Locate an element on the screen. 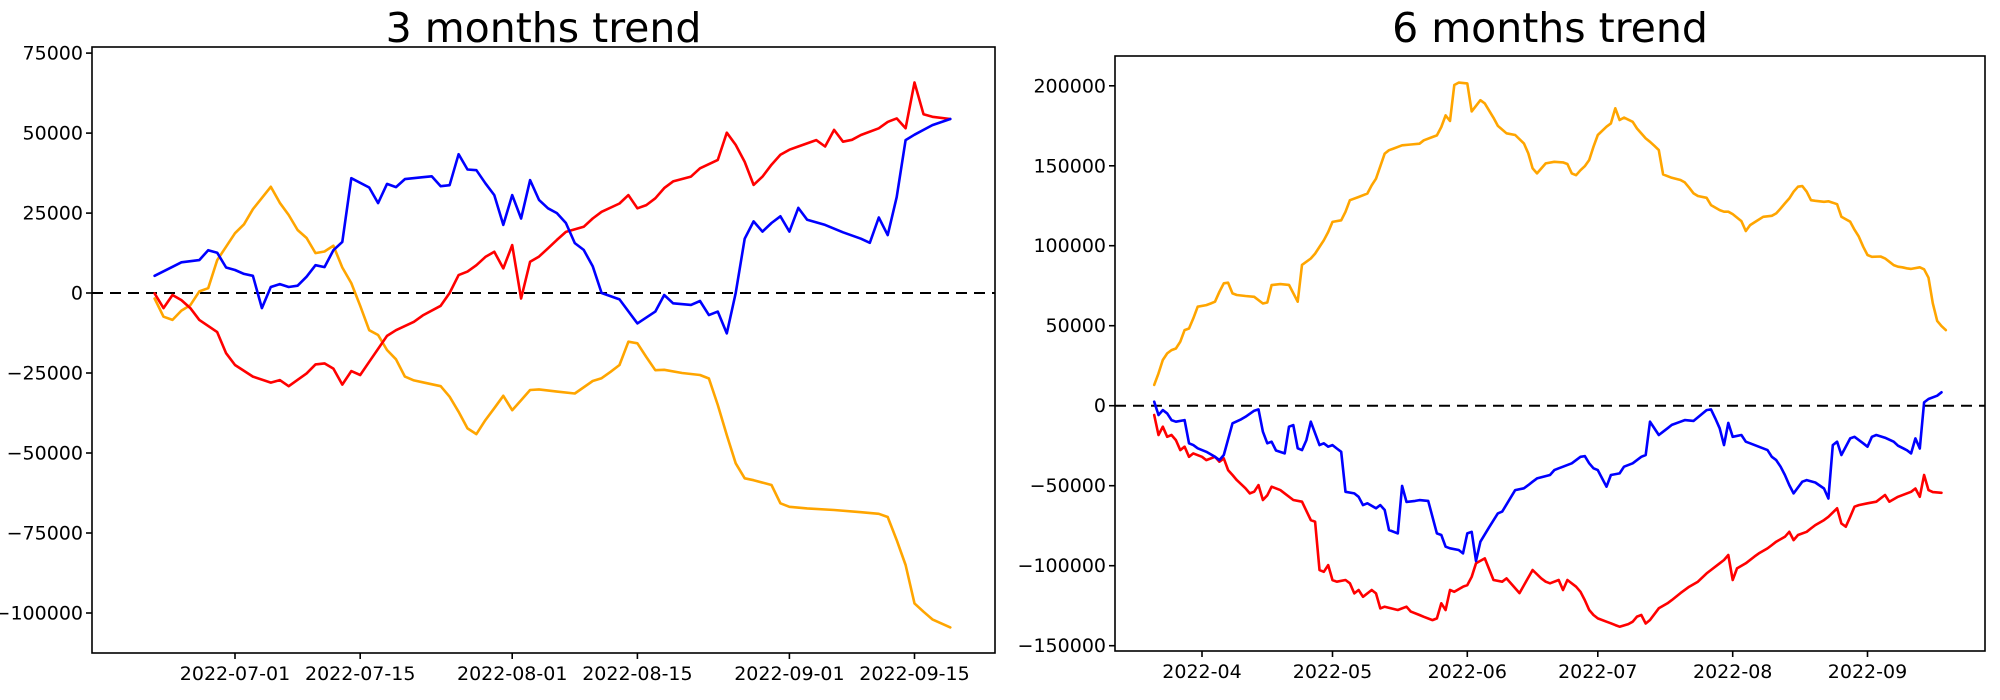  x-tick-label: 2022-04 is located at coordinates (1201, 672).